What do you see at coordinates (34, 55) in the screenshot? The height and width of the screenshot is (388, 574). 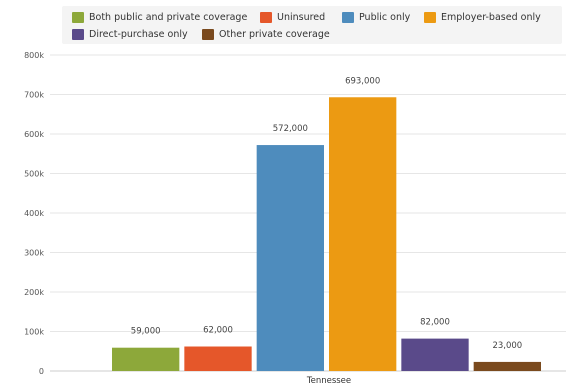 I see `y-tick-label: 800k` at bounding box center [34, 55].